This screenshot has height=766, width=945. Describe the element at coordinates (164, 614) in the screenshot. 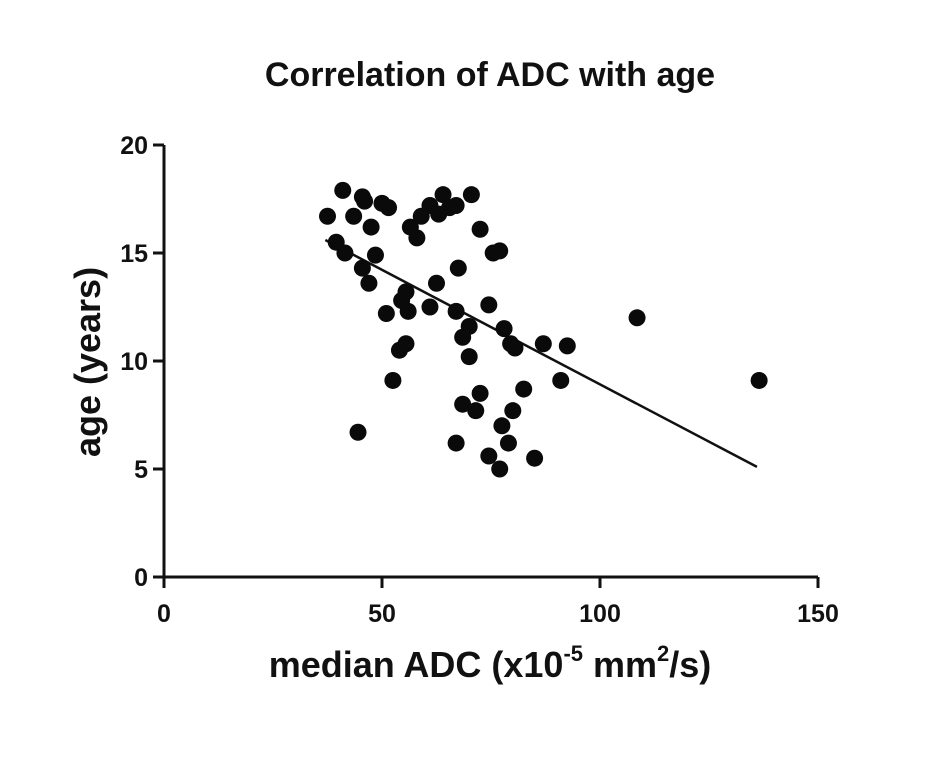

I see `x-tick-label: 0` at that location.